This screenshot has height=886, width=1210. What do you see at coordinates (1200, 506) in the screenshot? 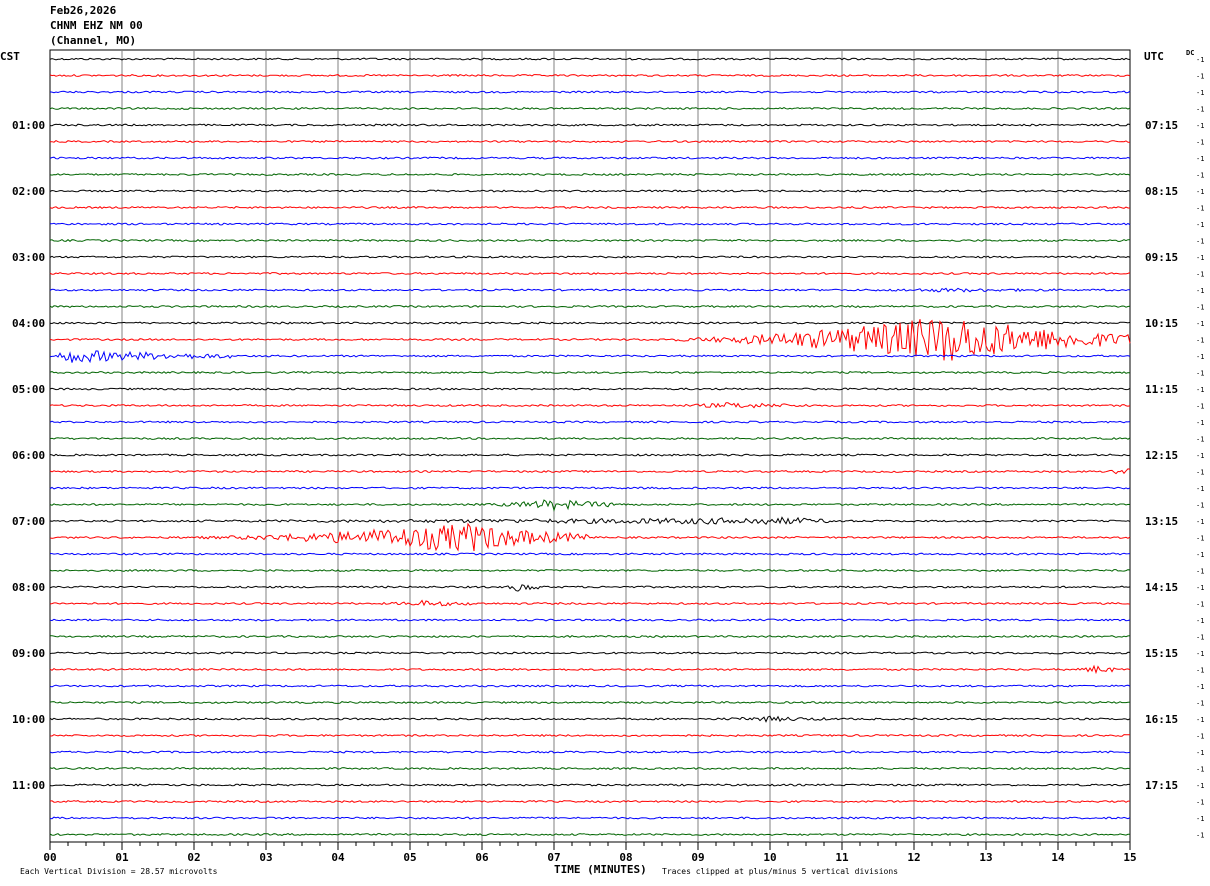
I see `trace-scale-label-27: -1` at bounding box center [1200, 506].